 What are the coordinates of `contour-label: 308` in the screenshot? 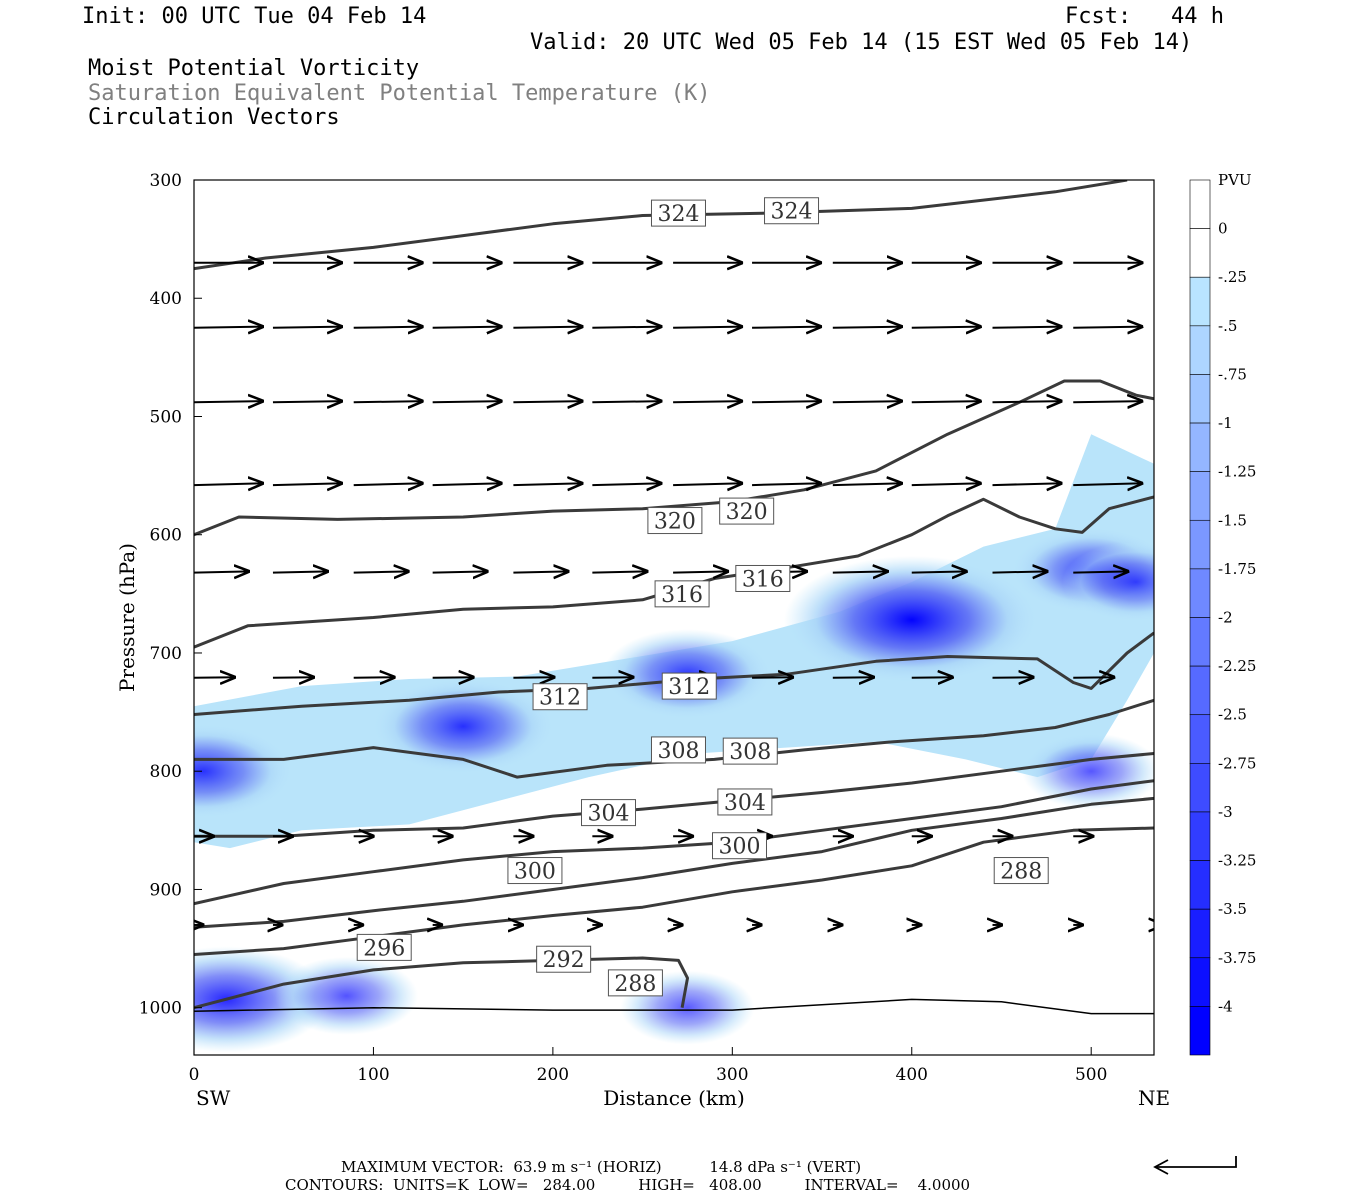 It's located at (750, 752).